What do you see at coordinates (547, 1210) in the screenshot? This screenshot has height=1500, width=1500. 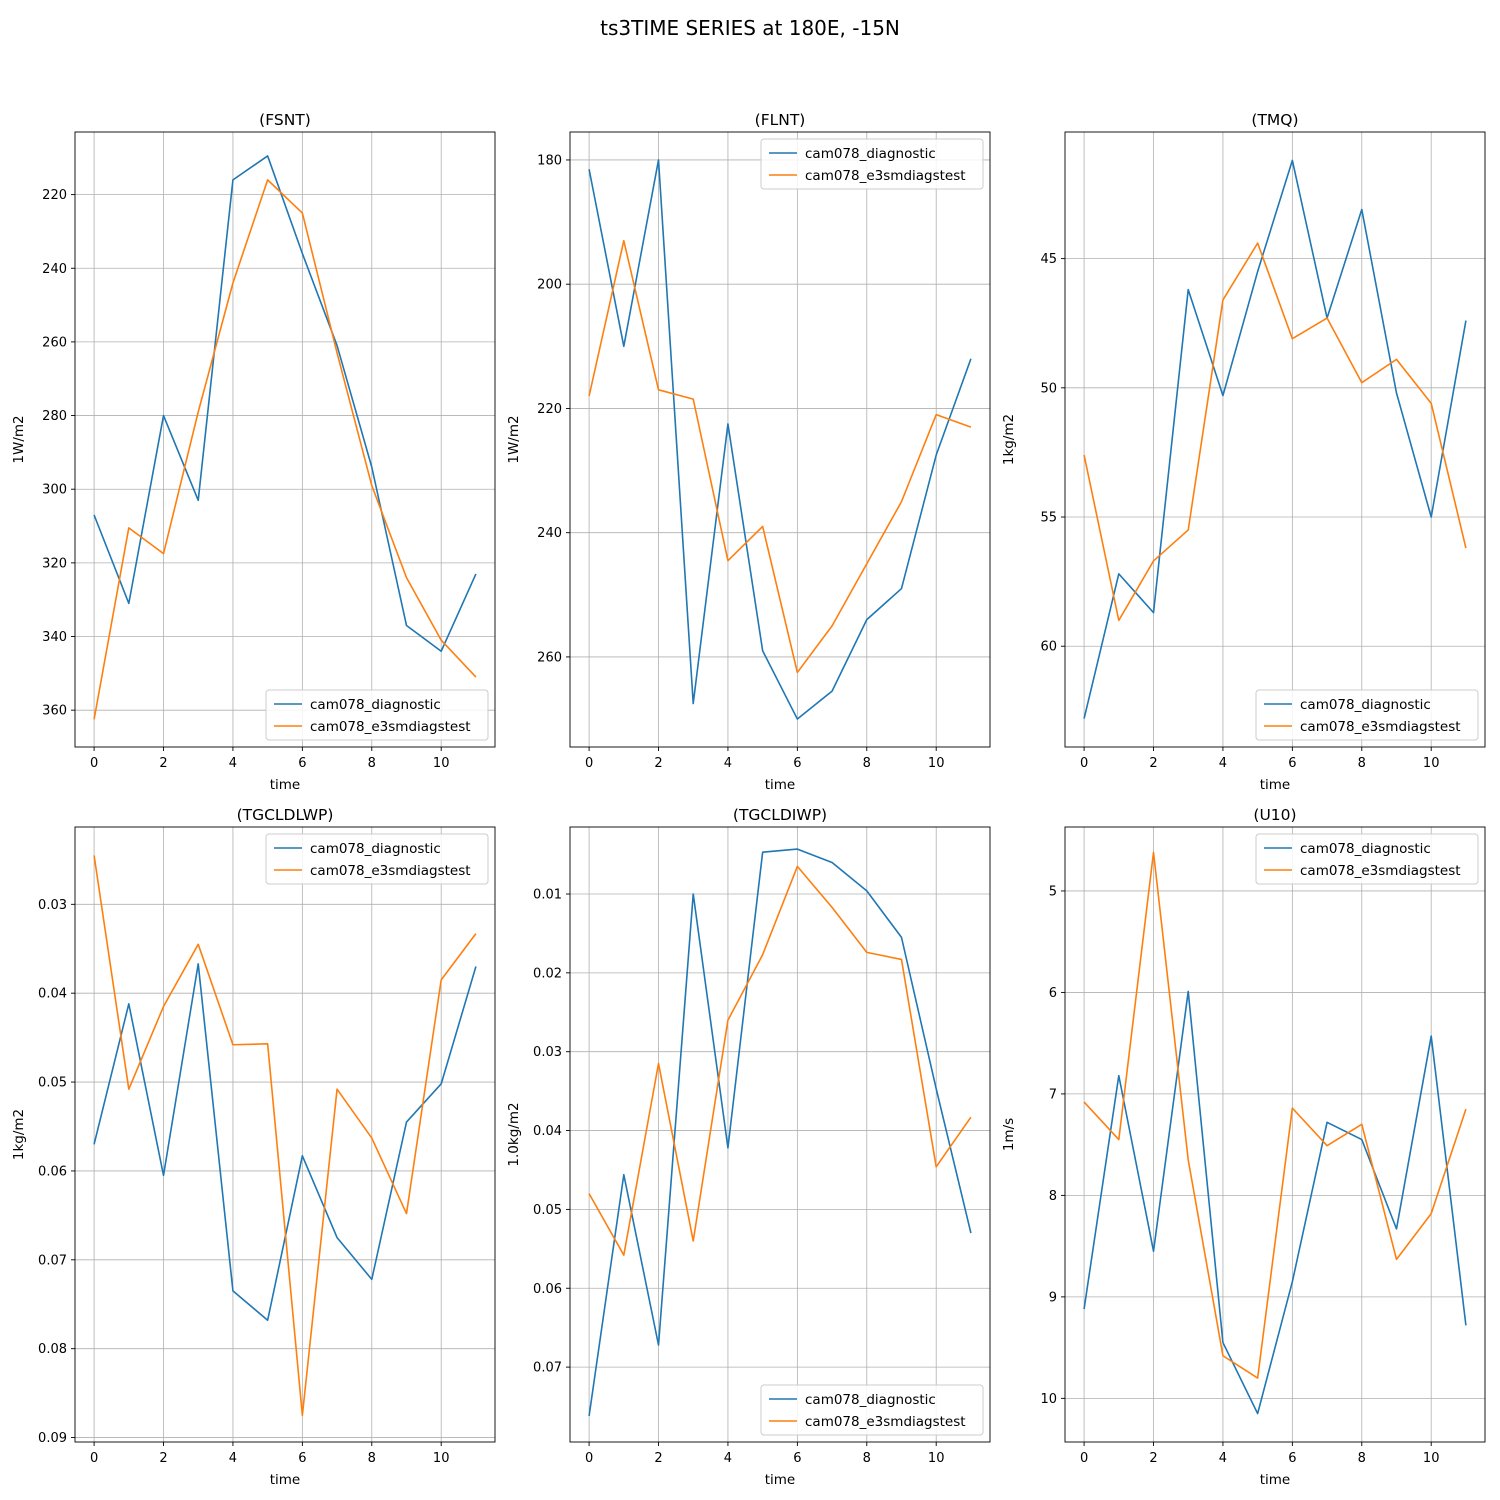 I see `y-tick-label: 0.05` at bounding box center [547, 1210].